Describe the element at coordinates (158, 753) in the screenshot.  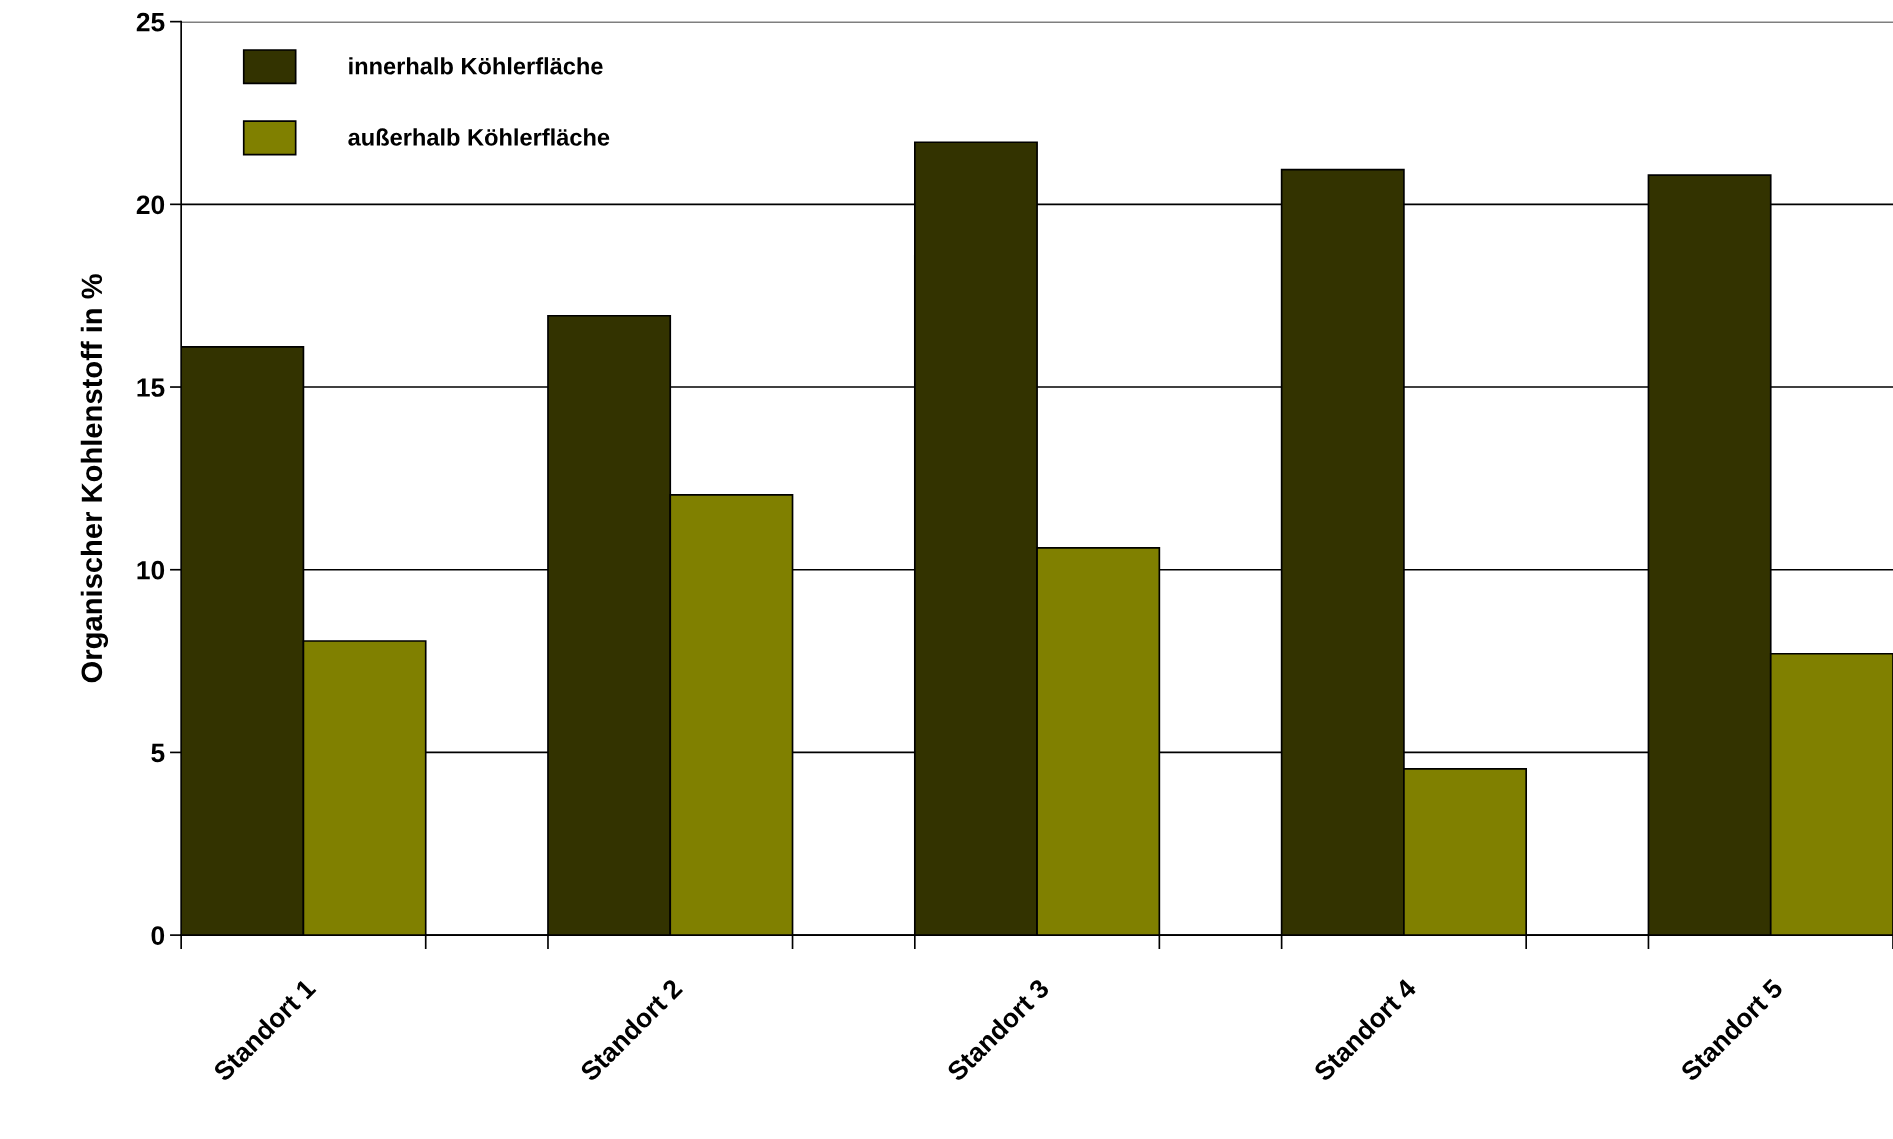
I see `y-tick-label: 5` at that location.